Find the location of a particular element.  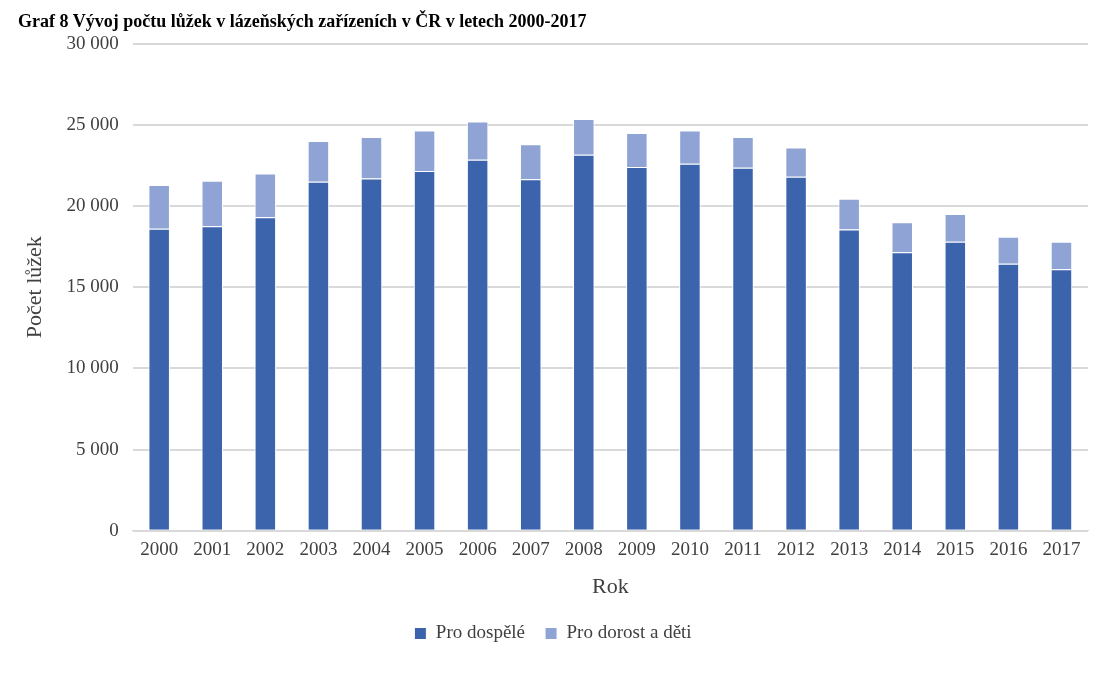

x-tick-label: 2013 is located at coordinates (849, 549).